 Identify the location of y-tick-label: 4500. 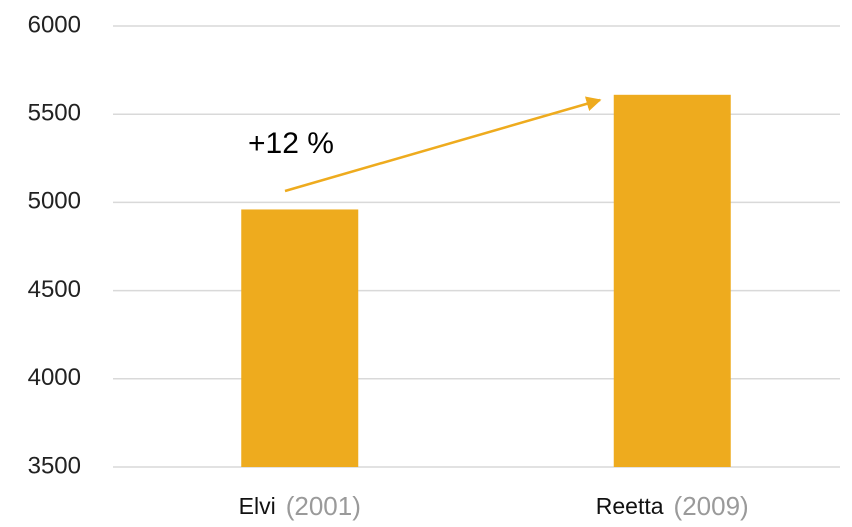
(54, 289).